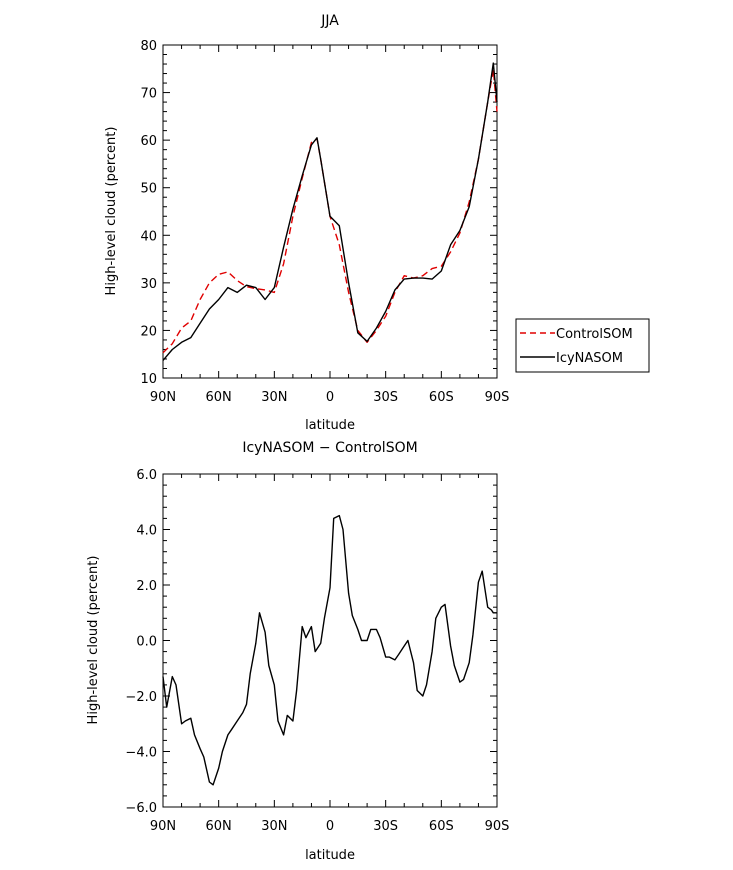  Describe the element at coordinates (329, 21) in the screenshot. I see `top-chart-title: JJA` at that location.